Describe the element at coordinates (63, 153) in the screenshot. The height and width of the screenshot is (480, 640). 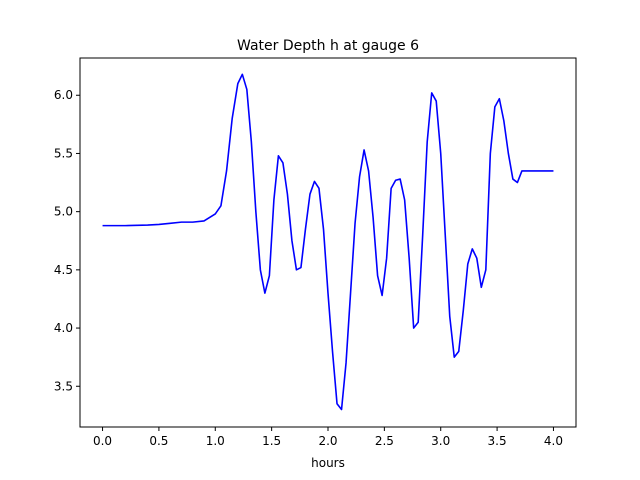
I see `y-tick-label: 5.5` at that location.